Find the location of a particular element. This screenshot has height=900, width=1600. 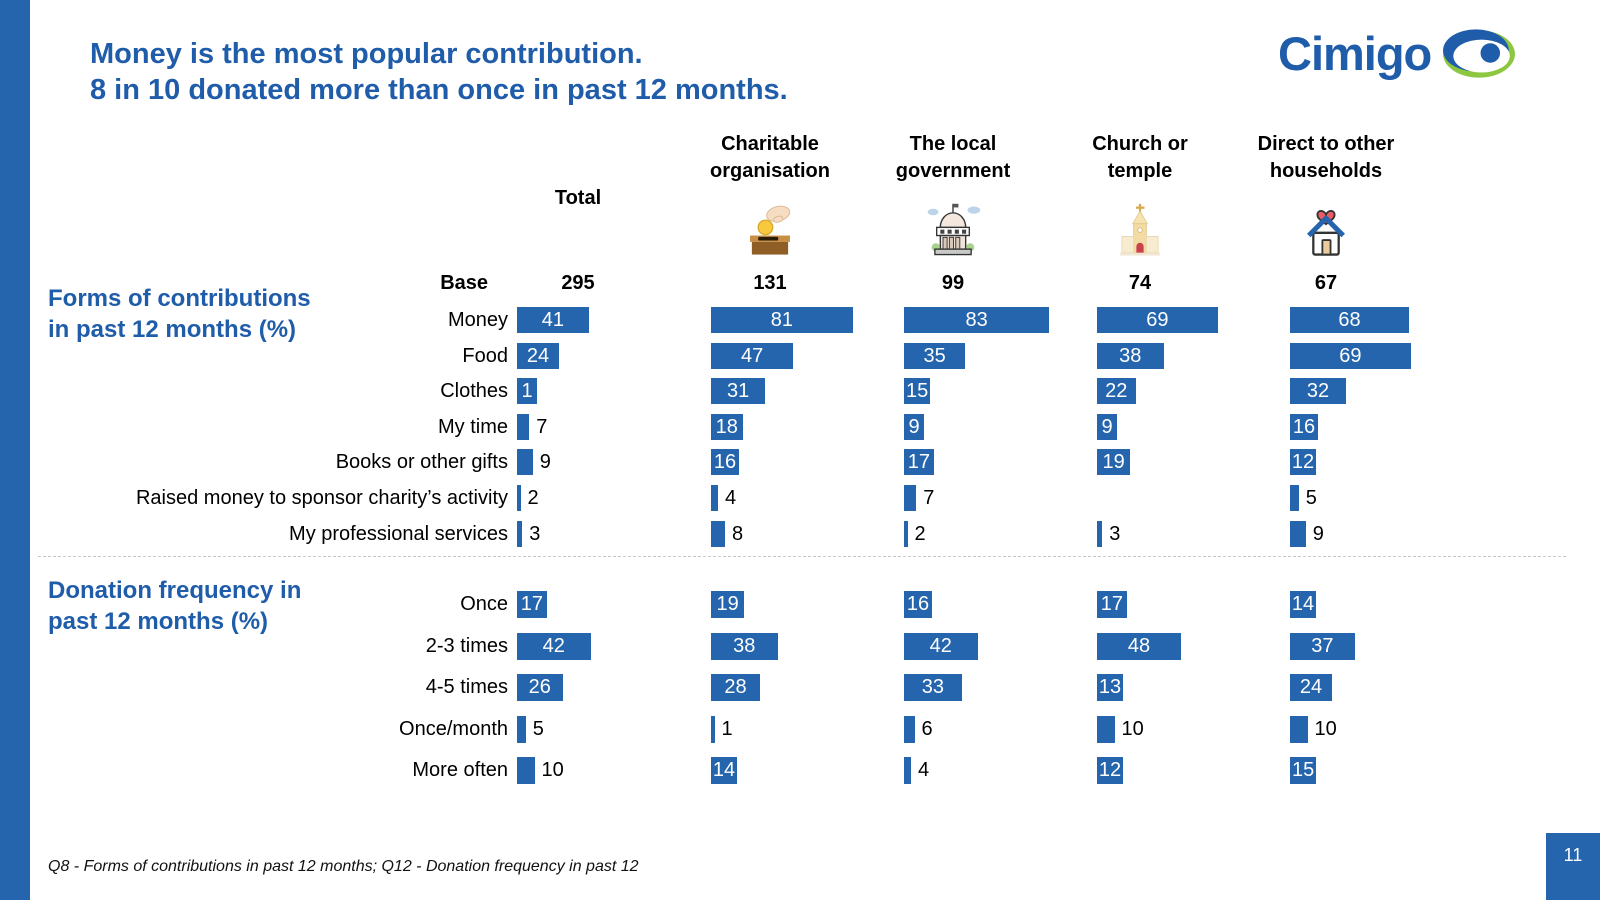

value-bar: 33 is located at coordinates (933, 687).